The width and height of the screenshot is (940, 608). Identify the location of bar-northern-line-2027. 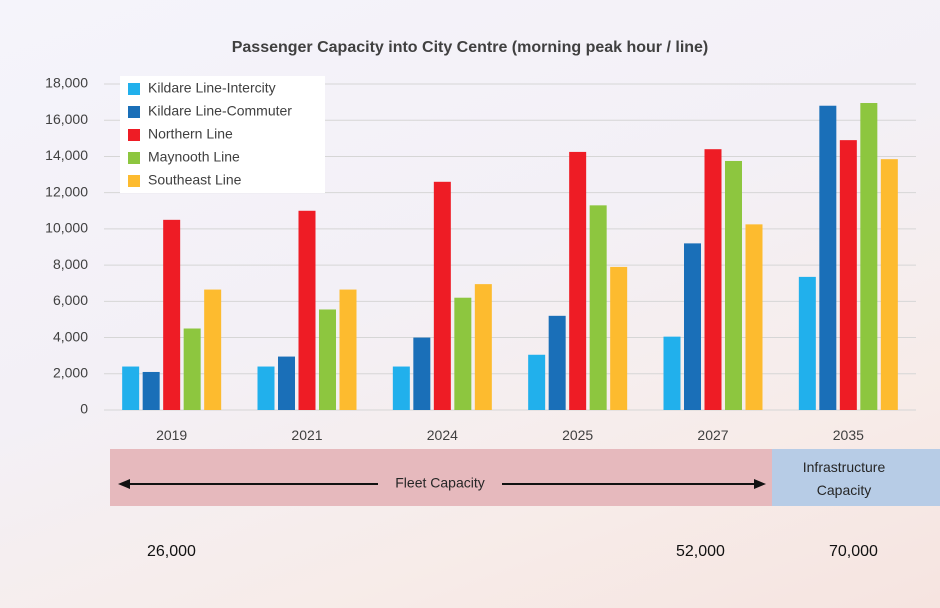
(713, 279).